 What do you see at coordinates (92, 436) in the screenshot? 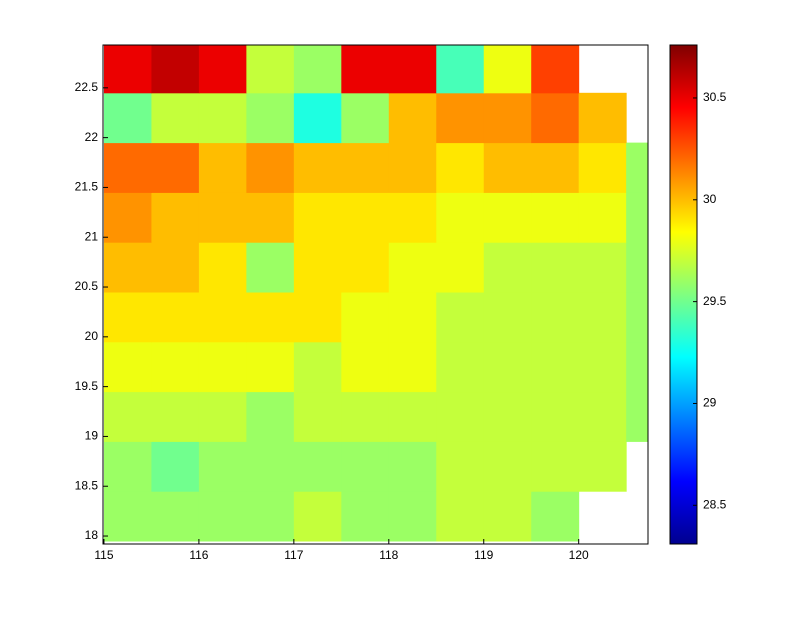
I see `y-tick-label: 19` at bounding box center [92, 436].